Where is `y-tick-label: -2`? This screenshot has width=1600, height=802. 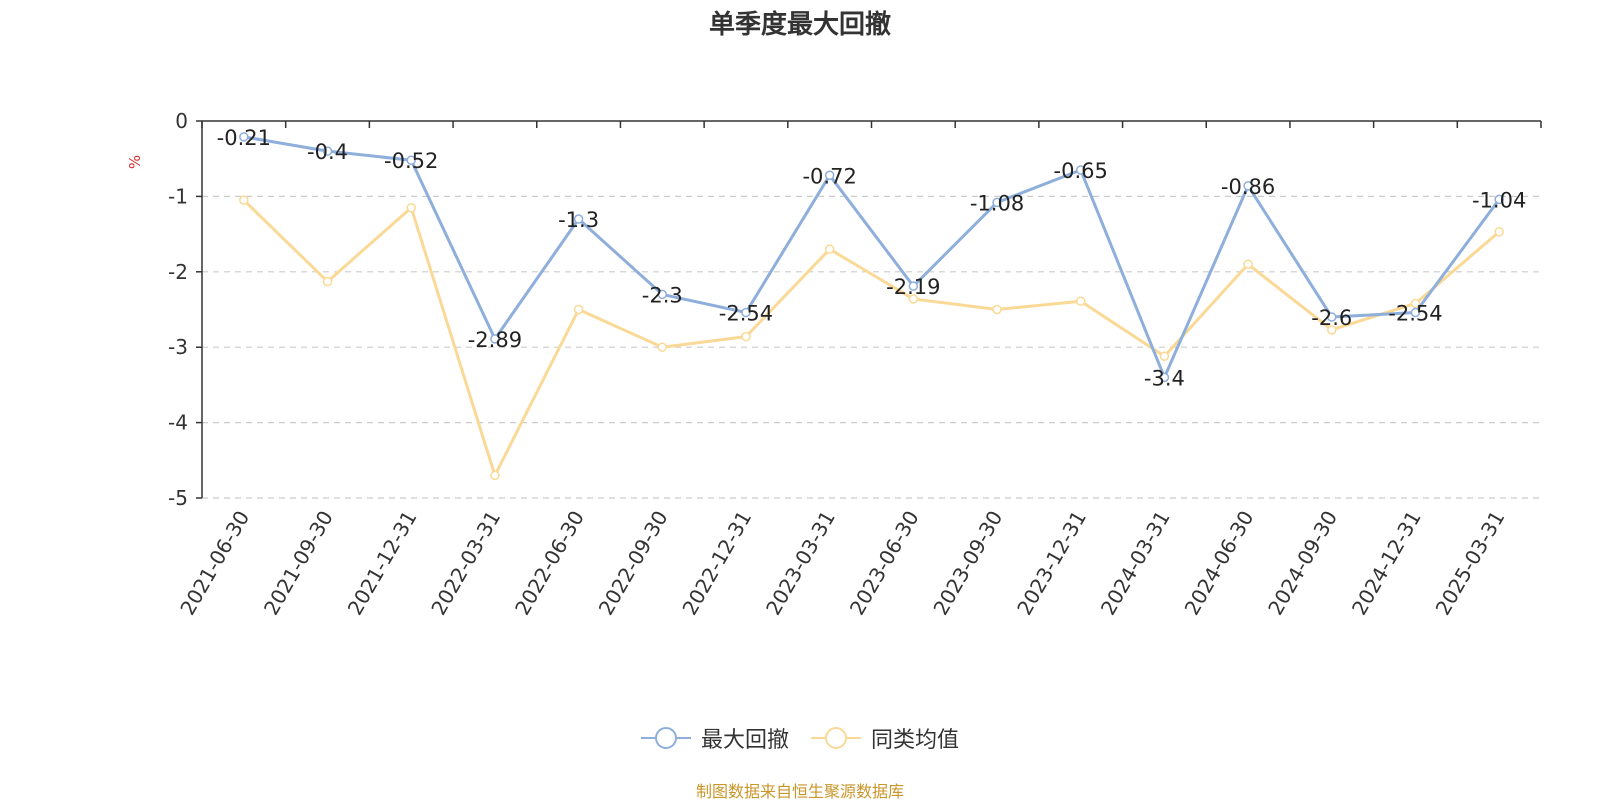 y-tick-label: -2 is located at coordinates (178, 272).